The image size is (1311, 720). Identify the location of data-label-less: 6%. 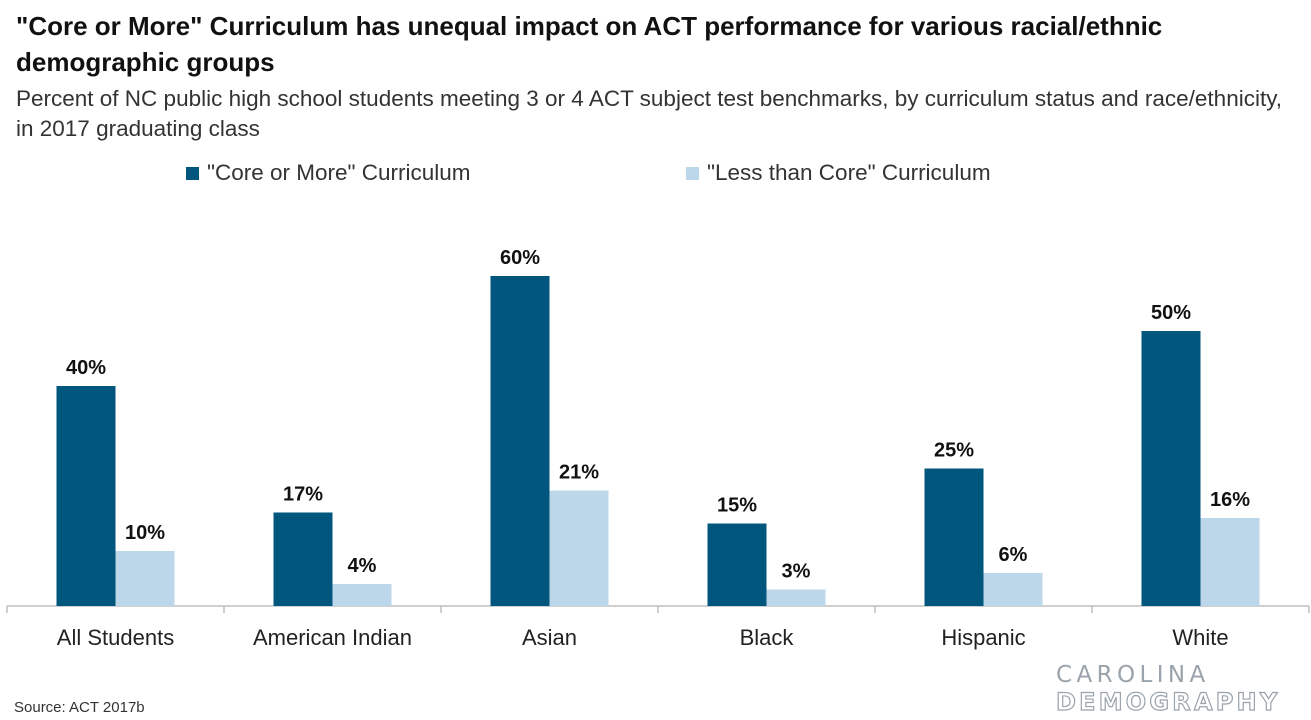
(1013, 555).